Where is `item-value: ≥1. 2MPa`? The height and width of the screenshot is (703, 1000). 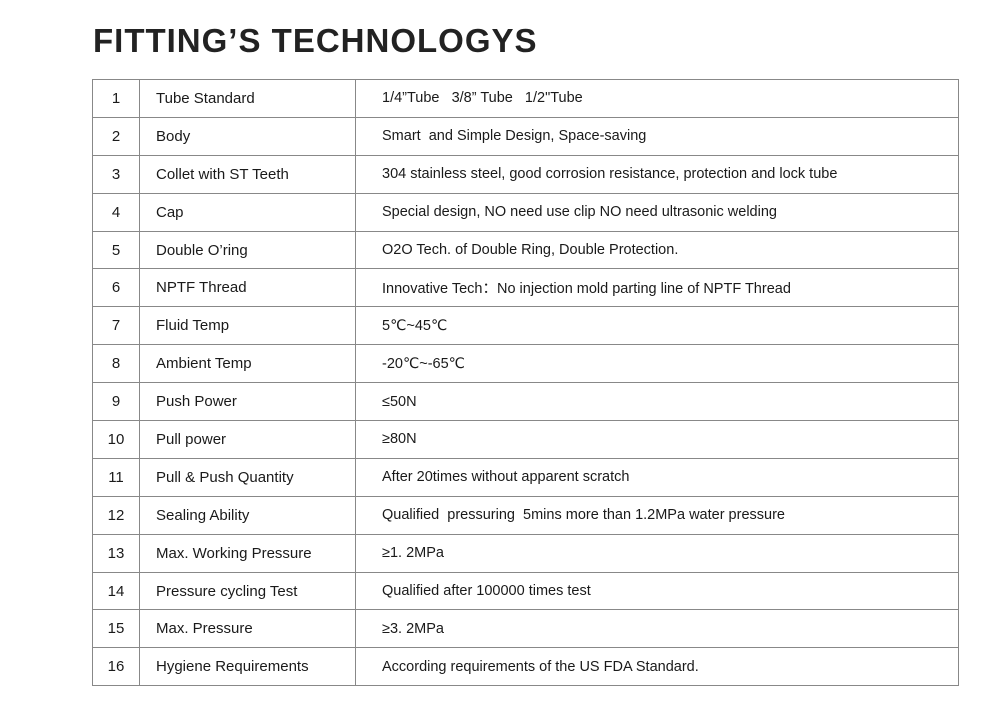 item-value: ≥1. 2MPa is located at coordinates (657, 553).